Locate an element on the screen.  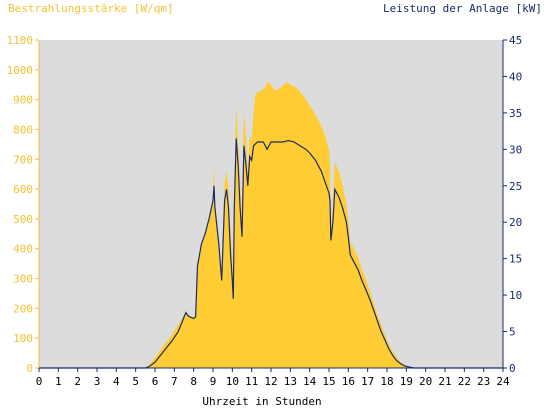
right-tick-label: 25 is located at coordinates (515, 186).